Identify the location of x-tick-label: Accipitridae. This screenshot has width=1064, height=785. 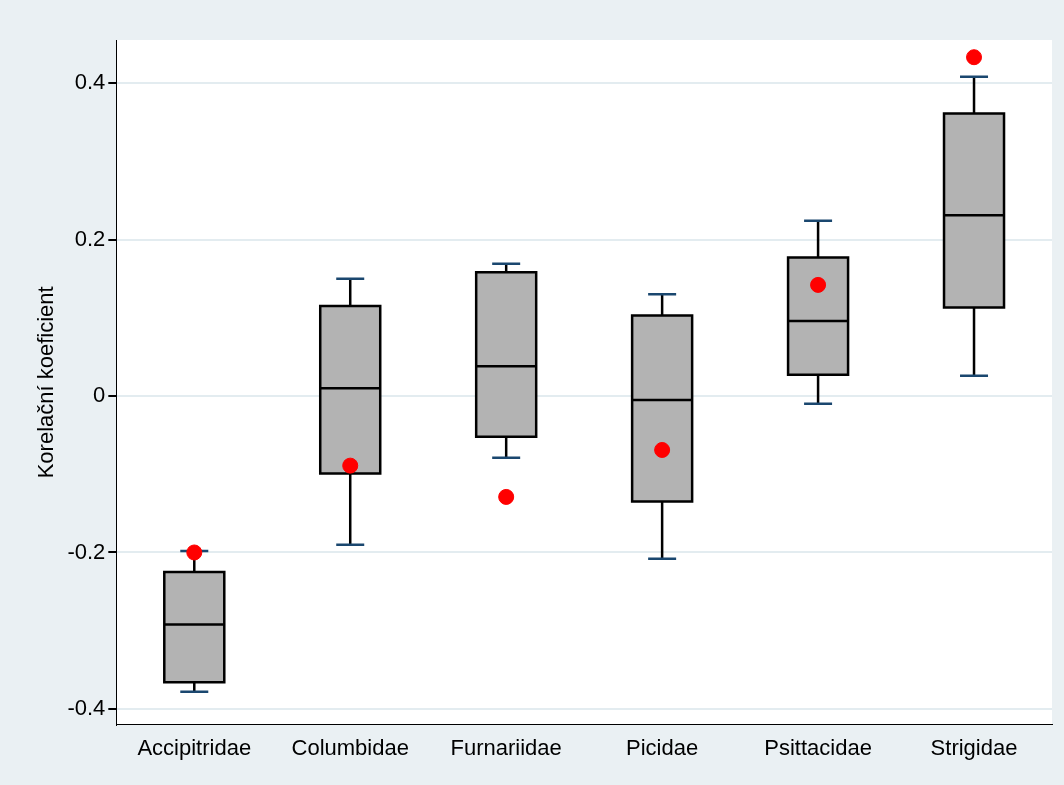
(194, 747).